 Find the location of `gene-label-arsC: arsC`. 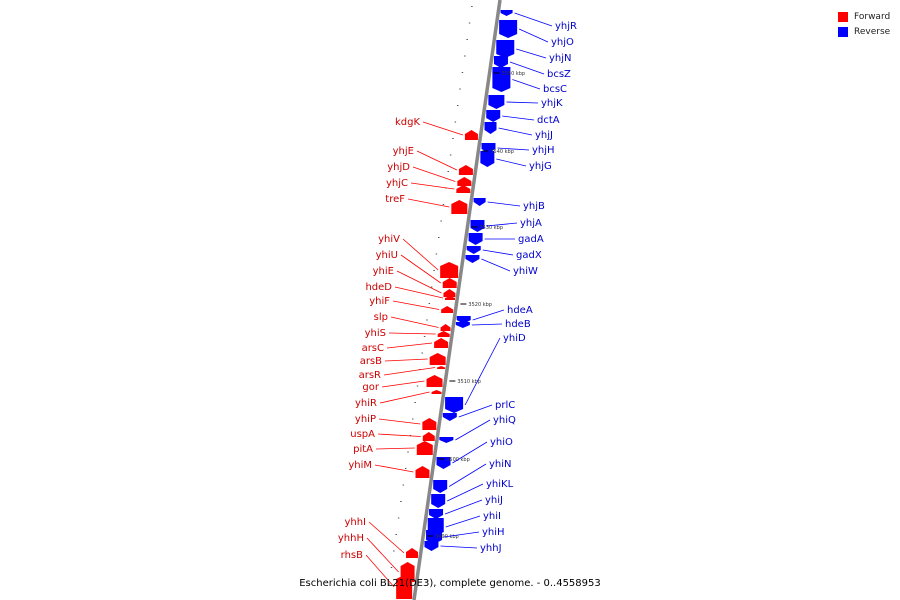

gene-label-arsC: arsC is located at coordinates (373, 348).